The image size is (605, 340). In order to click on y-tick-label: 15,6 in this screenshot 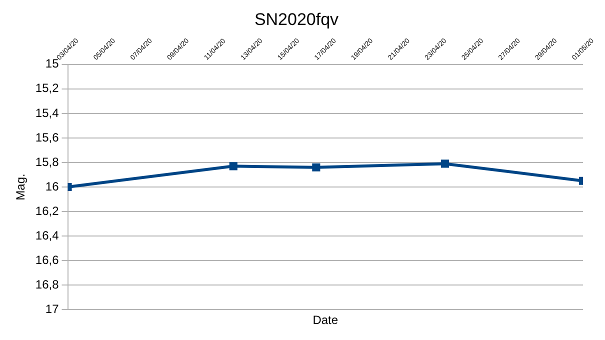, I will do `click(47, 137)`.